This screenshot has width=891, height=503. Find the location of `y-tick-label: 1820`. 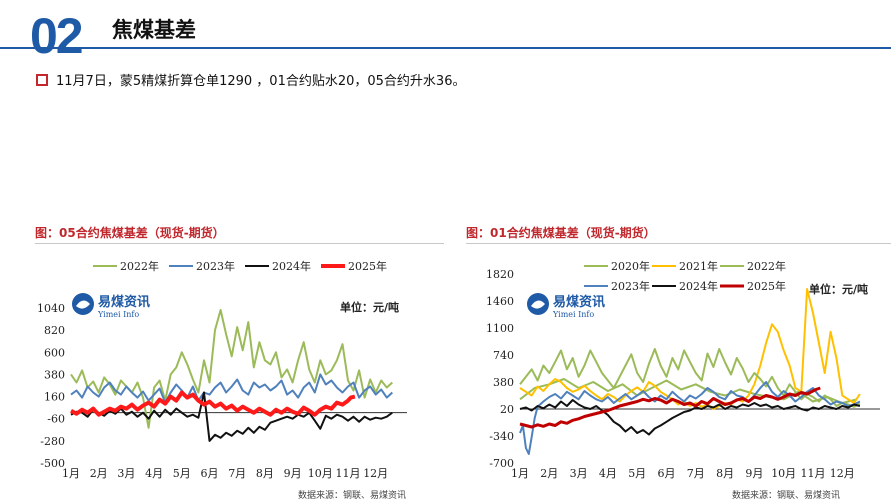

y-tick-label: 1820 is located at coordinates (500, 274).